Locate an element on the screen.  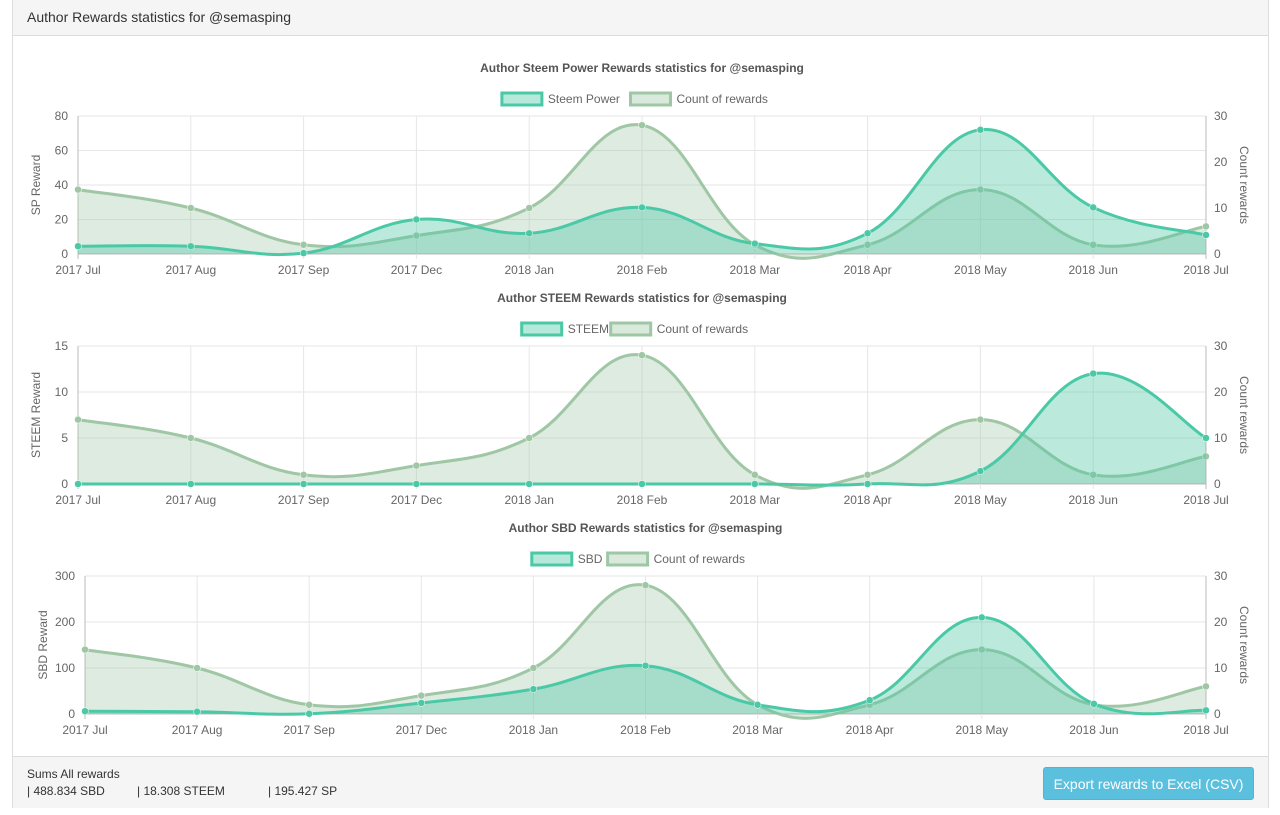
chart-legend: STEEM Count of rewards is located at coordinates (634, 329).